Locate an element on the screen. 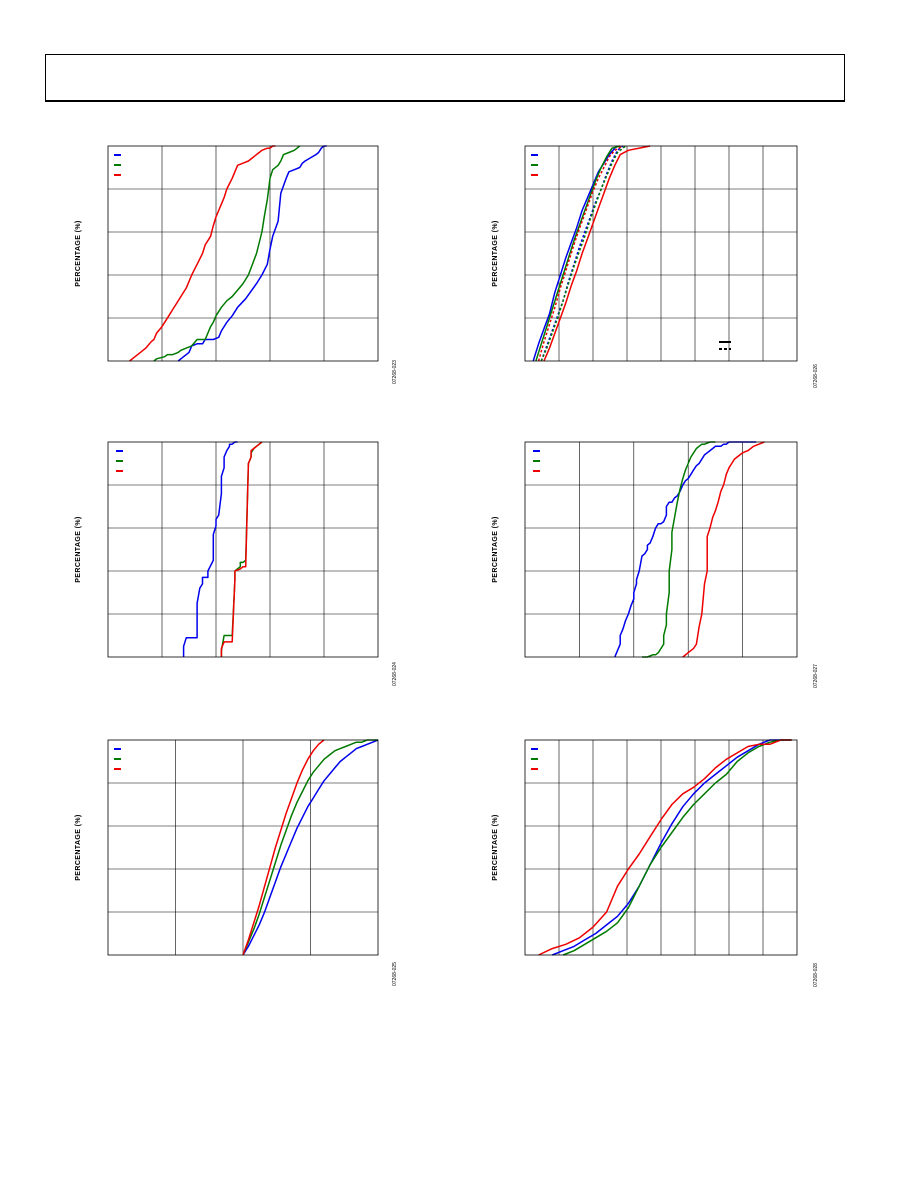  series-line-red-dashed is located at coordinates (580, 253).